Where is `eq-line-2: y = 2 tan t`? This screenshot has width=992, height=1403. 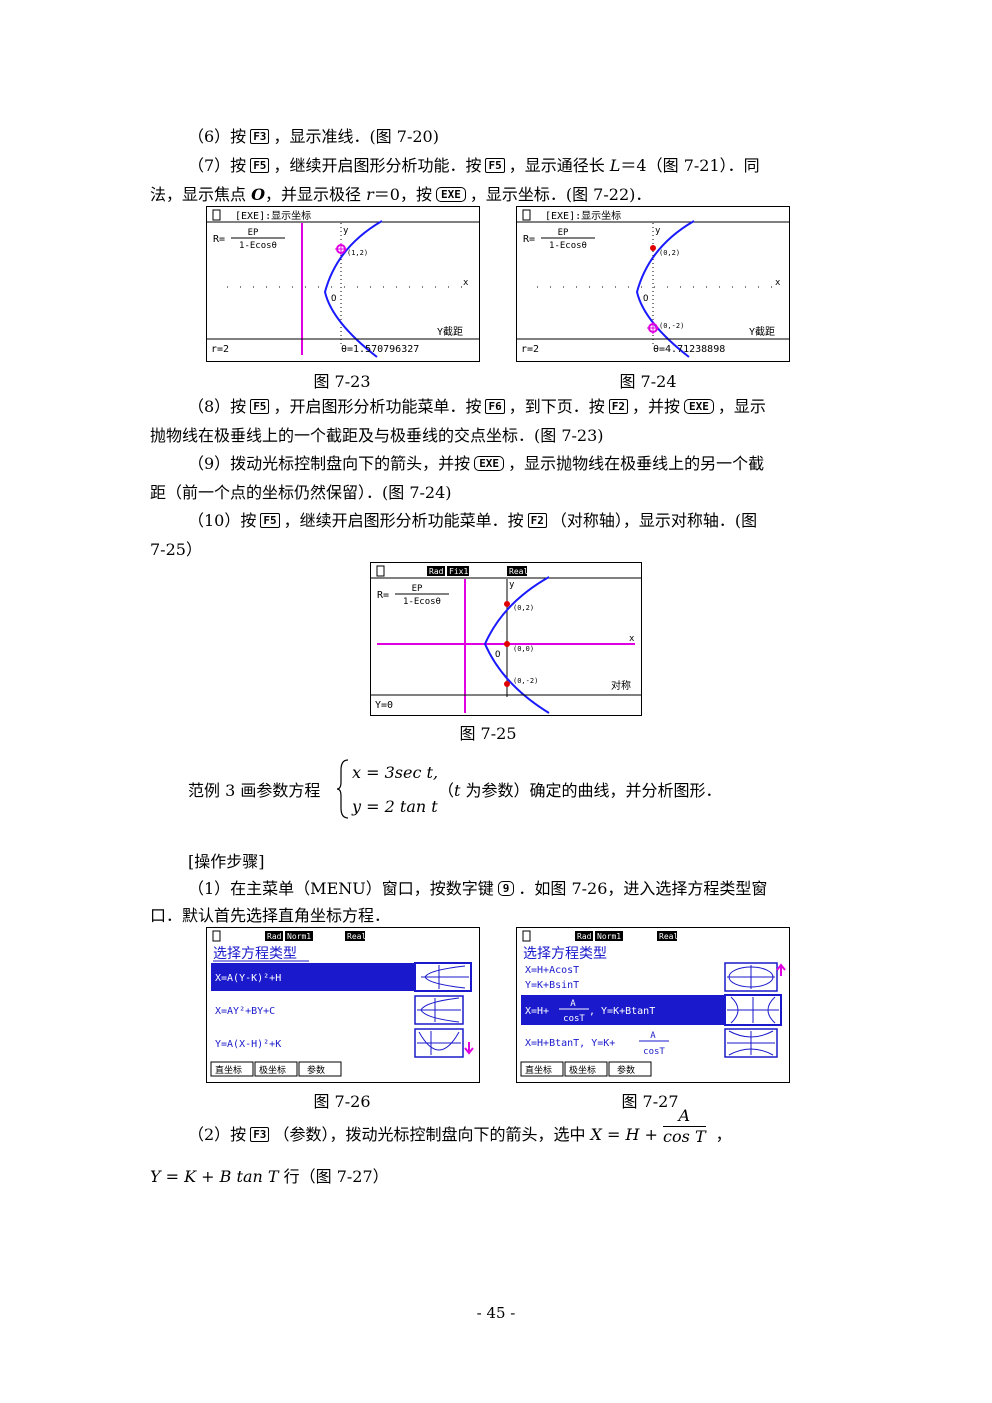
eq-line-2: y = 2 tan t is located at coordinates (395, 806).